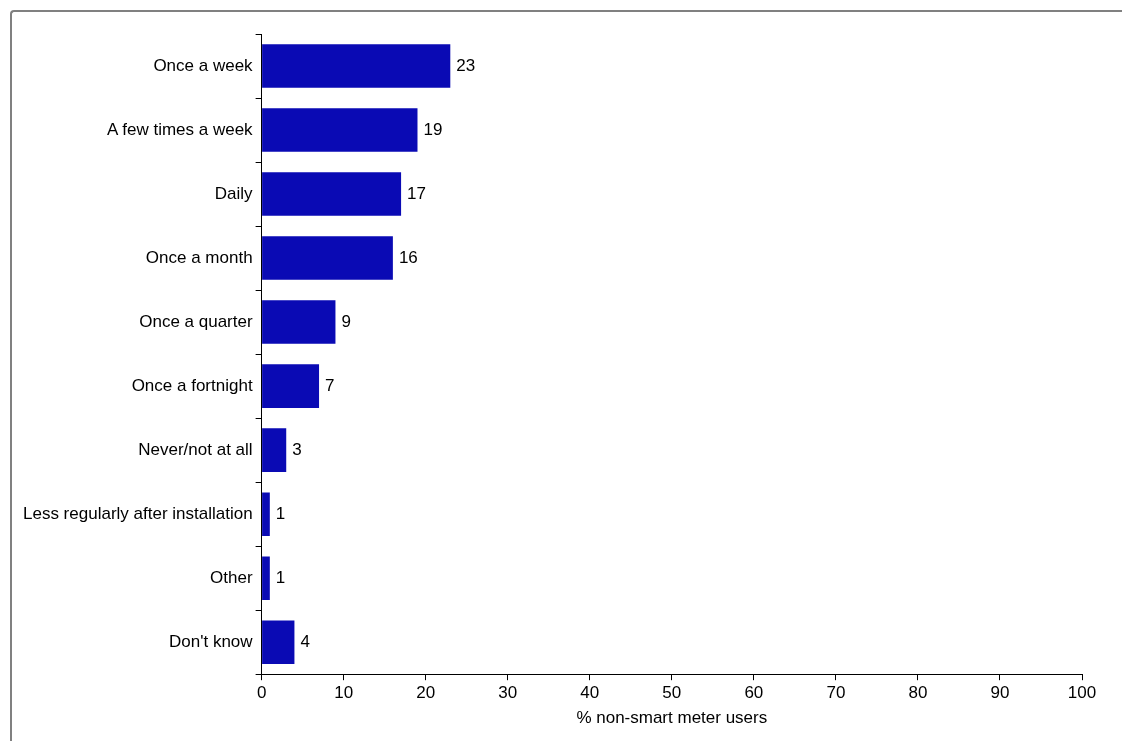 The image size is (1122, 741). What do you see at coordinates (211, 641) in the screenshot?
I see `y-tick-label: Don't know` at bounding box center [211, 641].